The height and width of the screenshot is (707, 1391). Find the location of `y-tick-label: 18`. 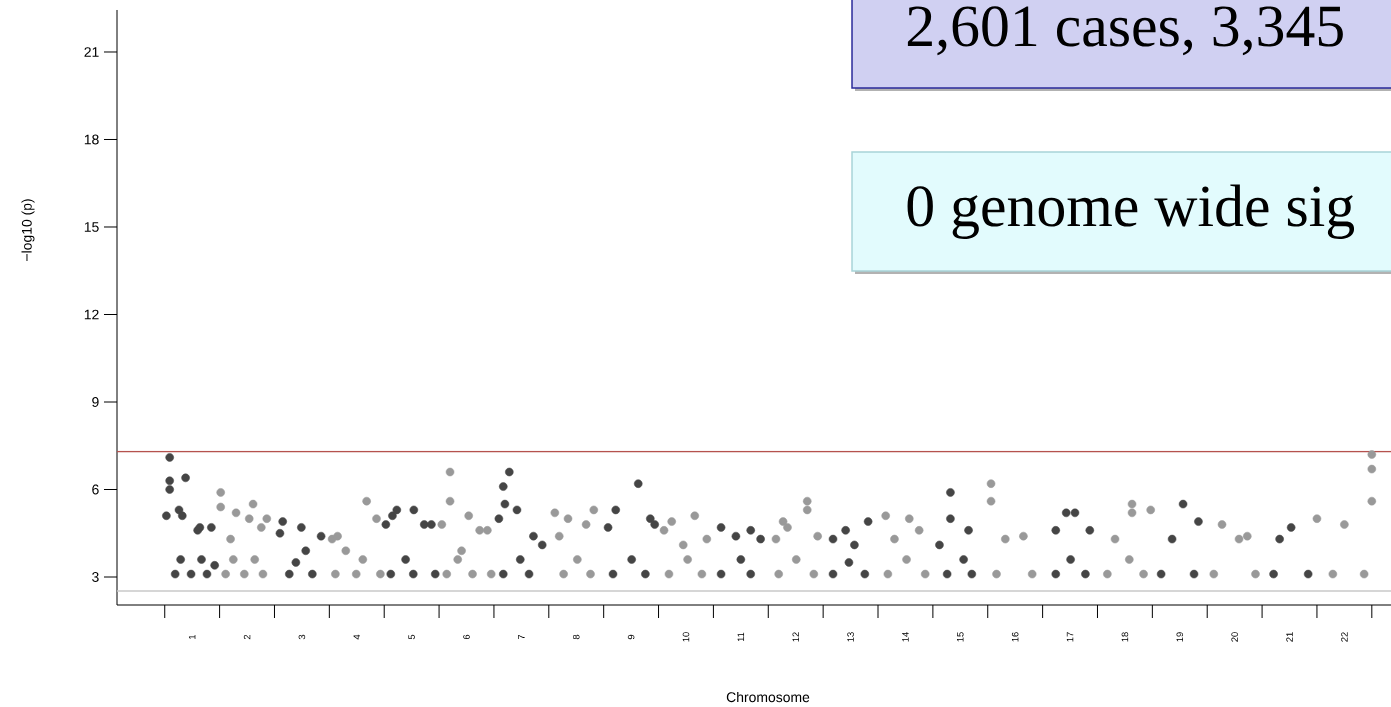

y-tick-label: 18 is located at coordinates (91, 139).